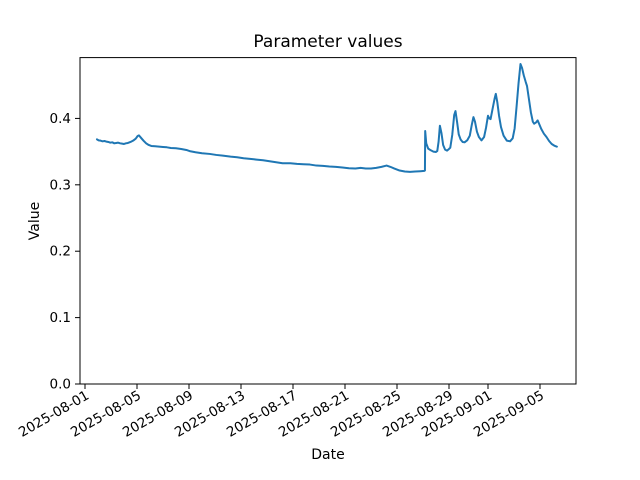  Describe the element at coordinates (328, 455) in the screenshot. I see `x-axis-label: Date` at that location.